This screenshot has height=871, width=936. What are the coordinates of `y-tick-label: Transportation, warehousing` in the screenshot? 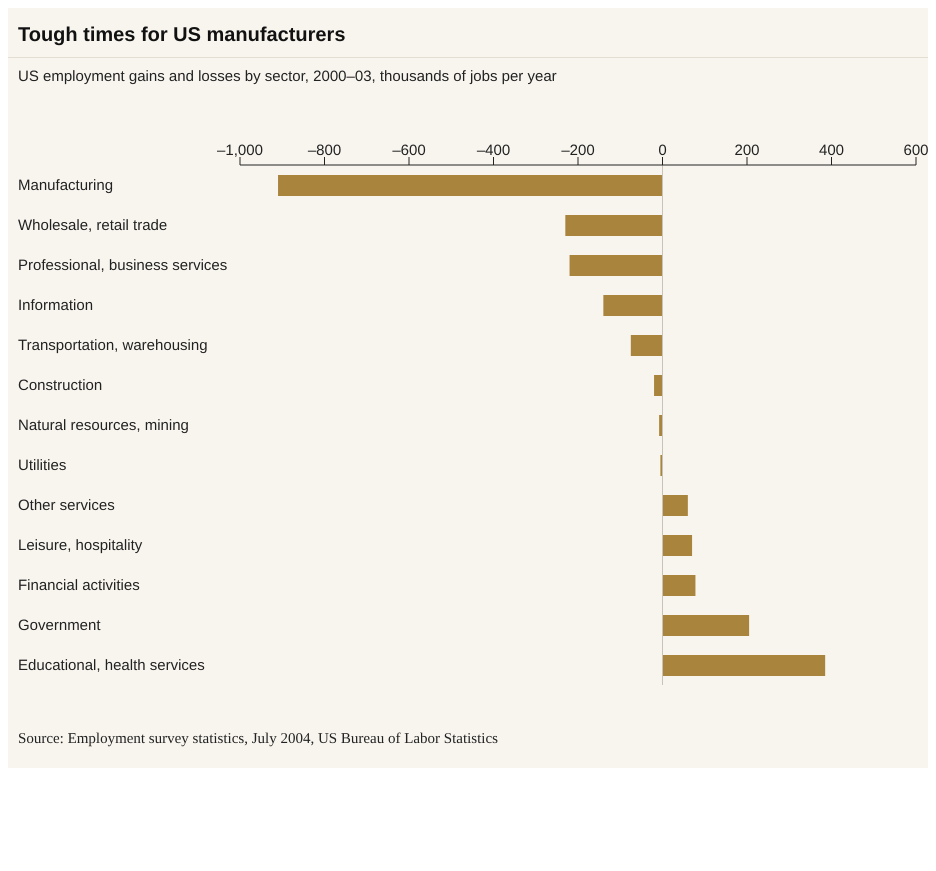 It's located at (113, 345).